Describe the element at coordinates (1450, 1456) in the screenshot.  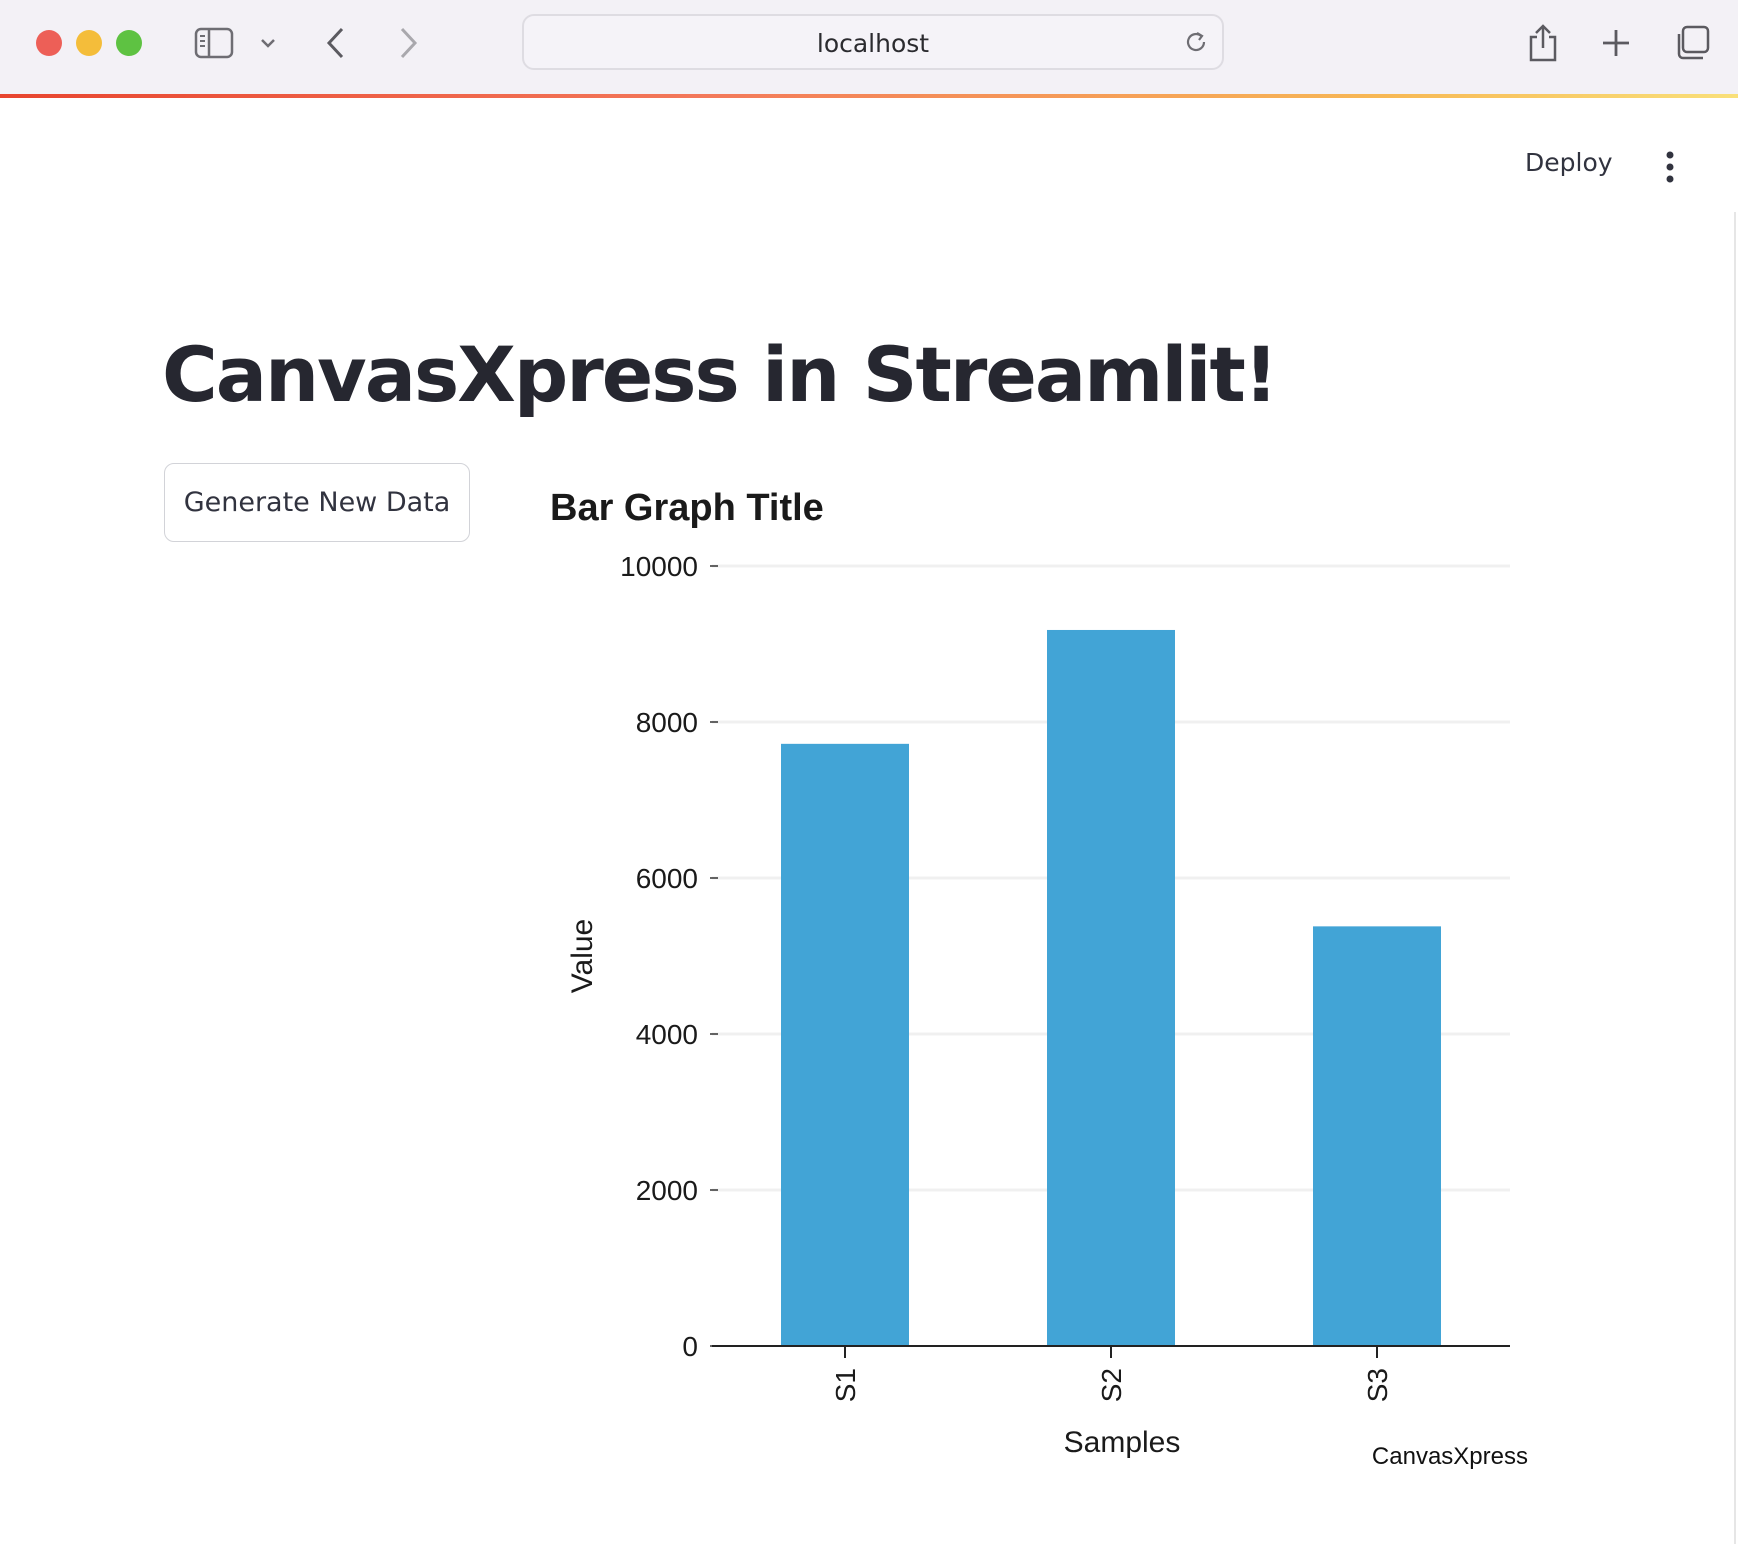
I see `canvasxpress-watermark: CanvasXpress` at that location.